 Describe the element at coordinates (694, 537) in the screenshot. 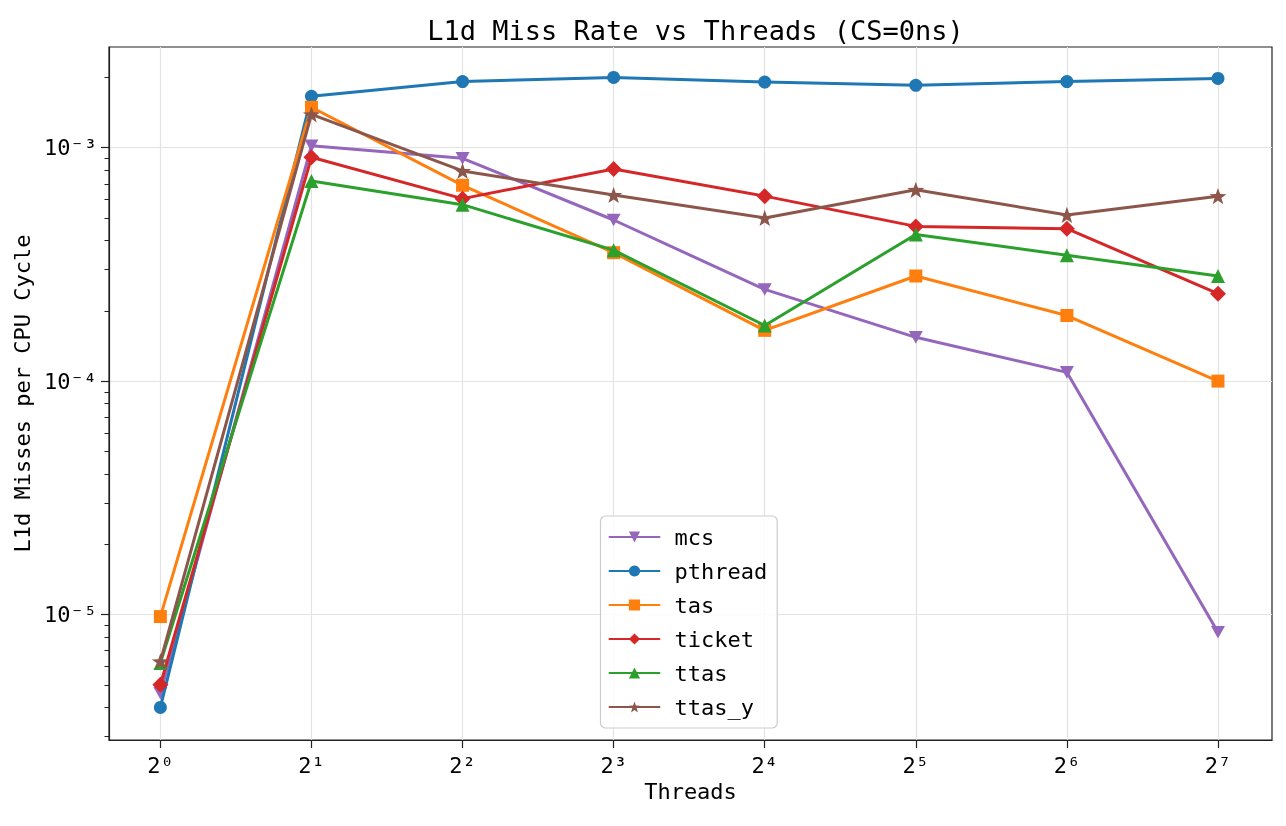

I see `legend-label: mcs` at that location.